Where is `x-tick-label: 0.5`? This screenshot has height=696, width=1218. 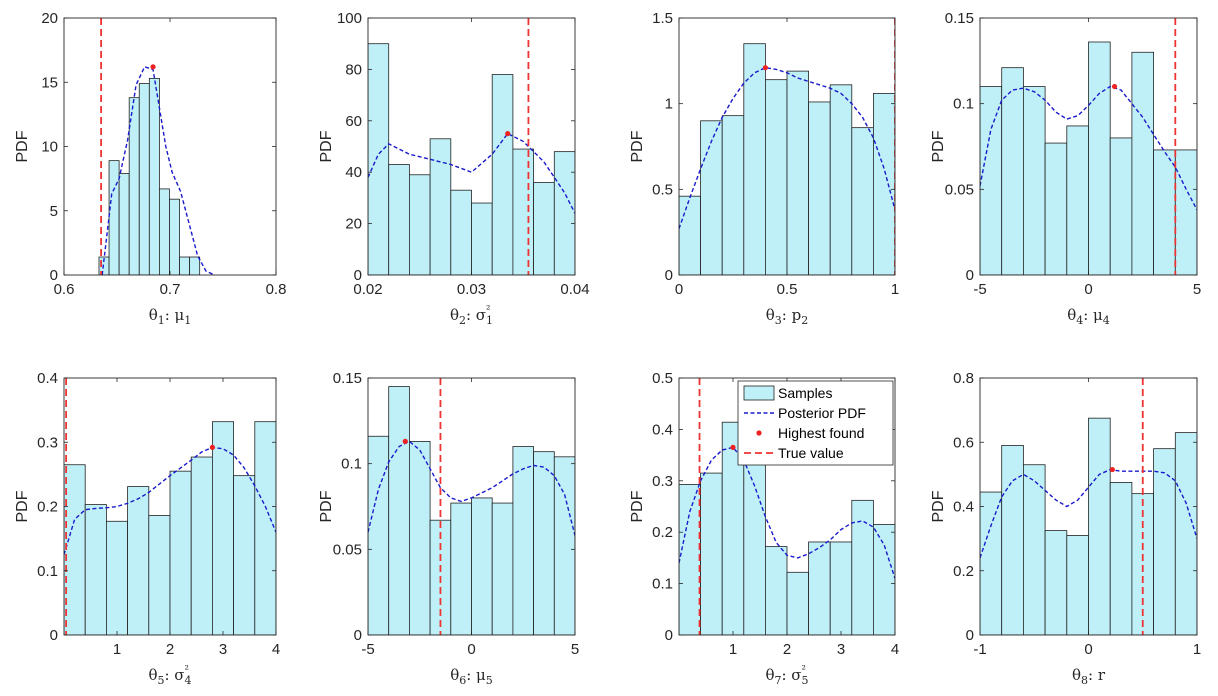 x-tick-label: 0.5 is located at coordinates (787, 289).